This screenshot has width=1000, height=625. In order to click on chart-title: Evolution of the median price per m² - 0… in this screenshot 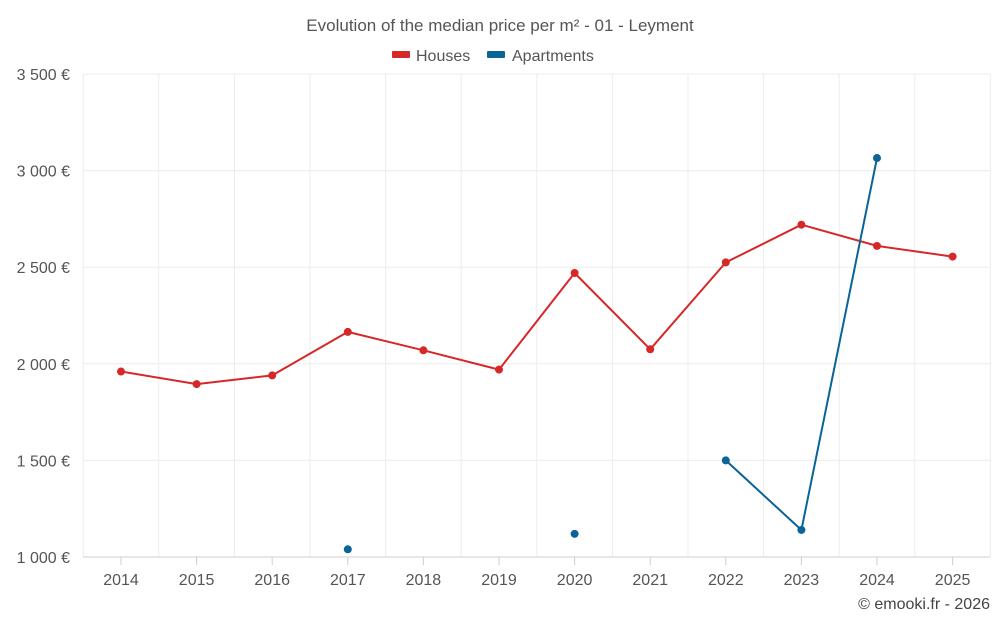, I will do `click(500, 25)`.